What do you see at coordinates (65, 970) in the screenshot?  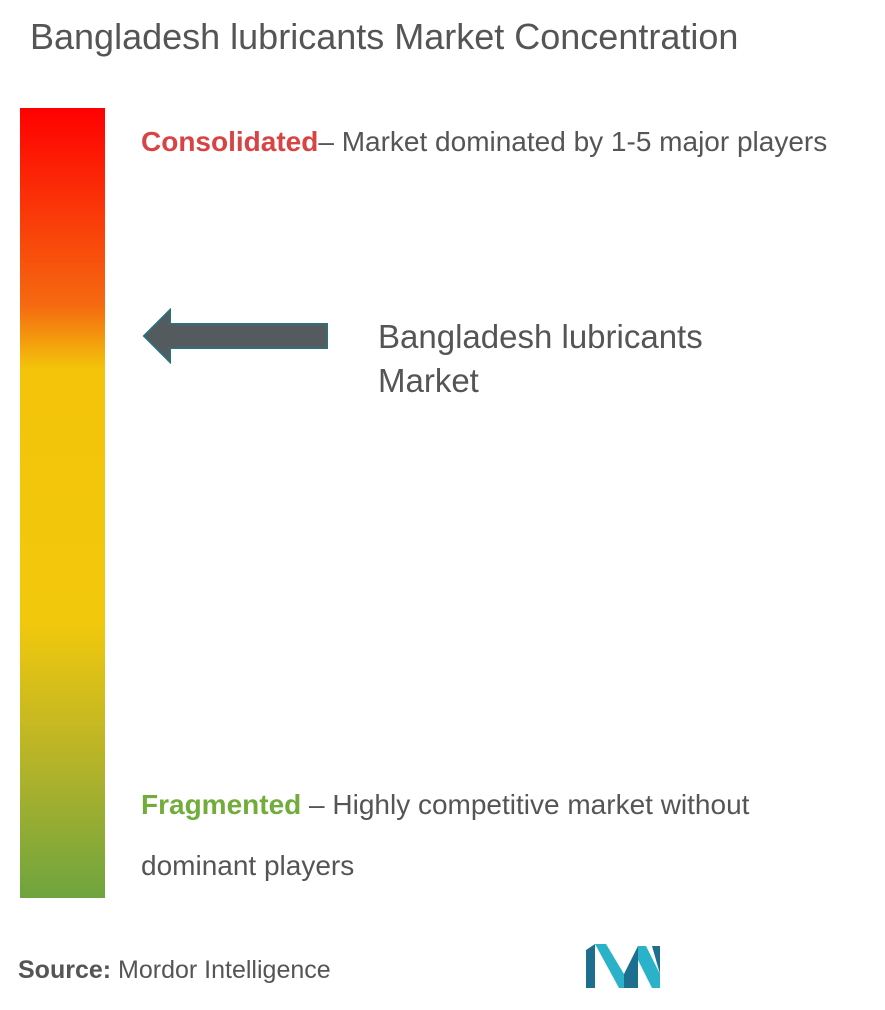 I see `source-label: Source:` at bounding box center [65, 970].